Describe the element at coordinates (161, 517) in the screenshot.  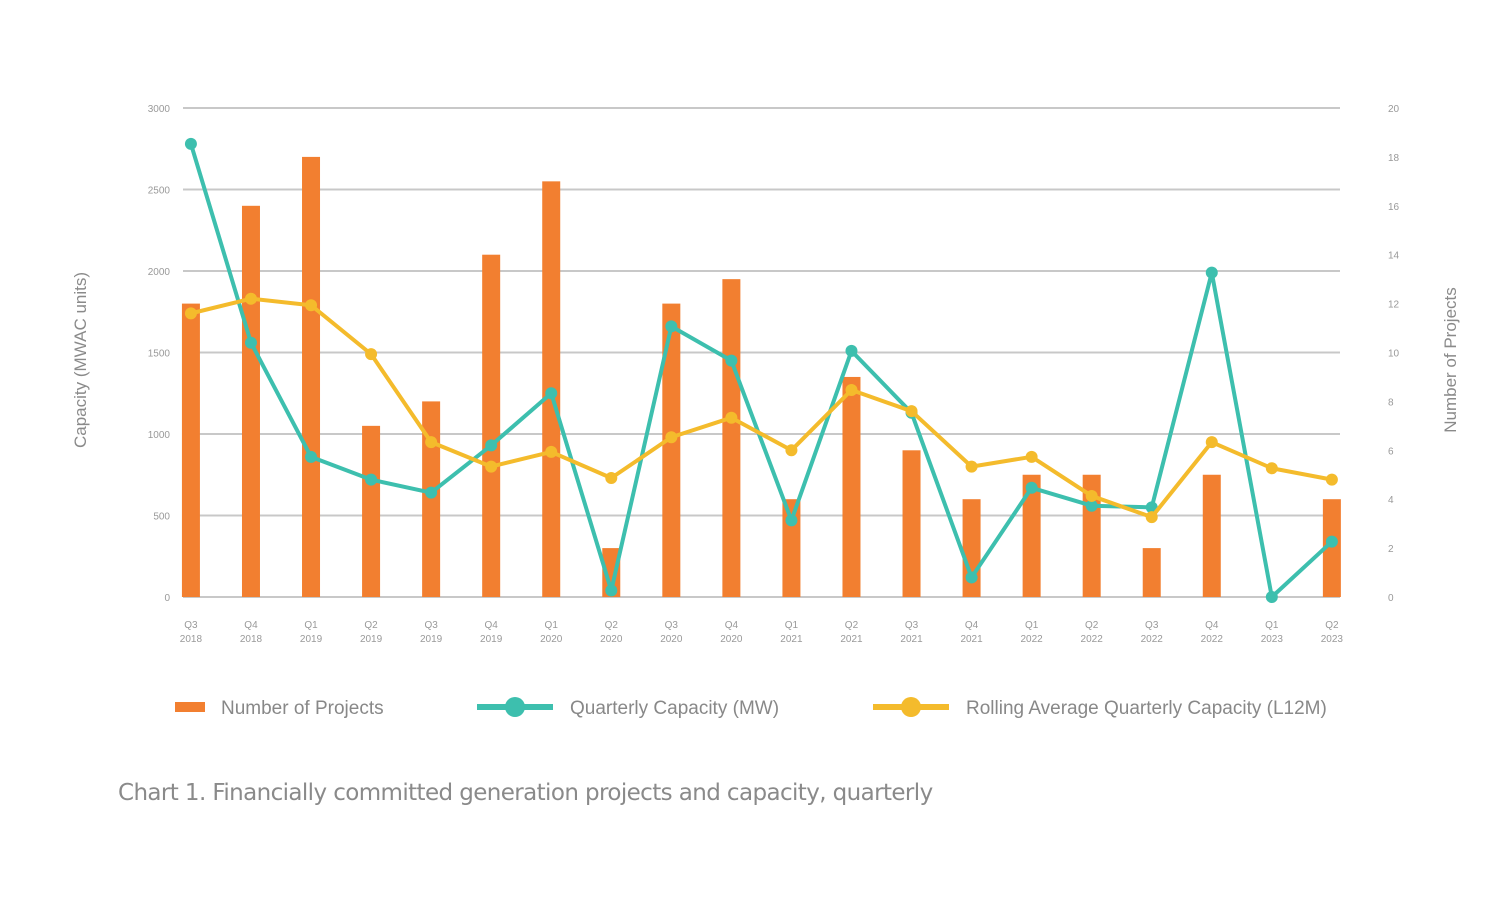
I see `left-tick-label: 500` at that location.